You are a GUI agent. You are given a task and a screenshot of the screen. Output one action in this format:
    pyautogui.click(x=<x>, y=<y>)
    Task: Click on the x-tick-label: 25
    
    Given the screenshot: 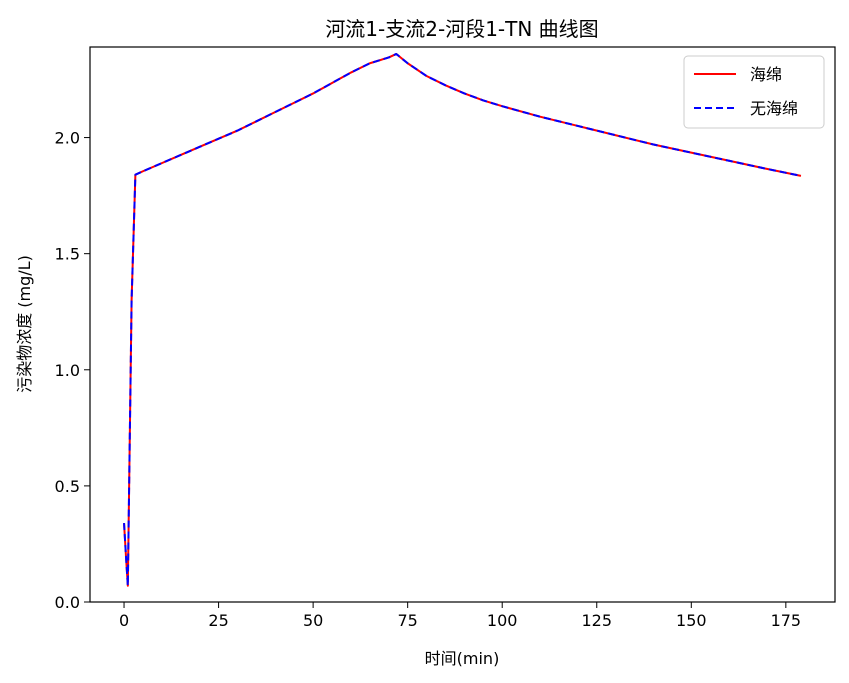 What is the action you would take?
    pyautogui.click(x=218, y=620)
    